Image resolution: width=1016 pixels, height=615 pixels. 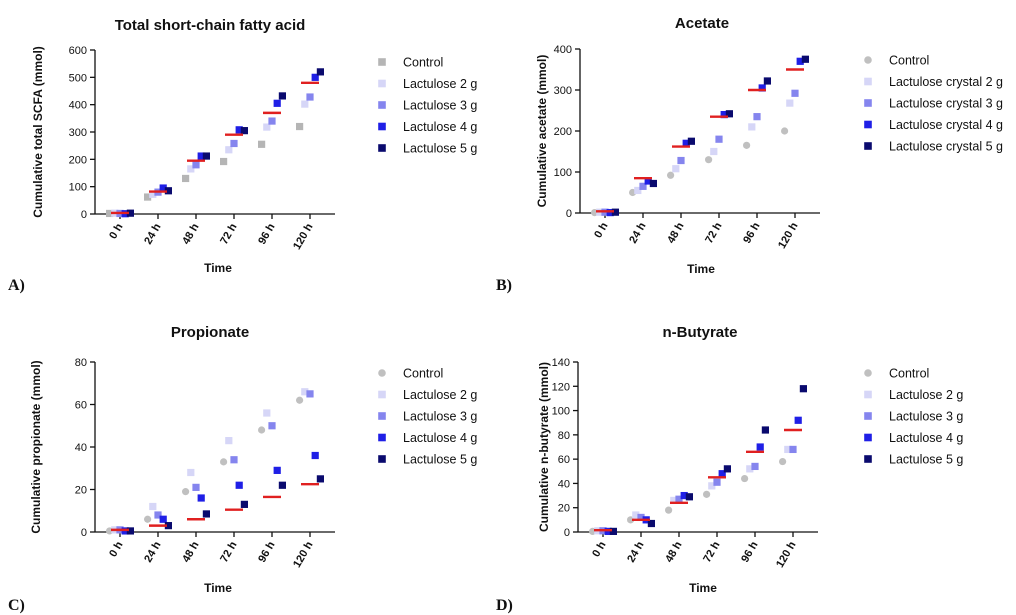 I want to click on legend-label: Lactulose crystal 3 g, so click(x=946, y=104).